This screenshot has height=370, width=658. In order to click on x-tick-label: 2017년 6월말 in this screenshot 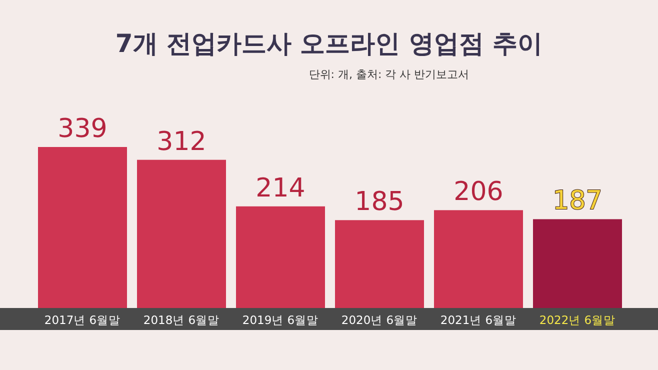, I will do `click(82, 320)`.